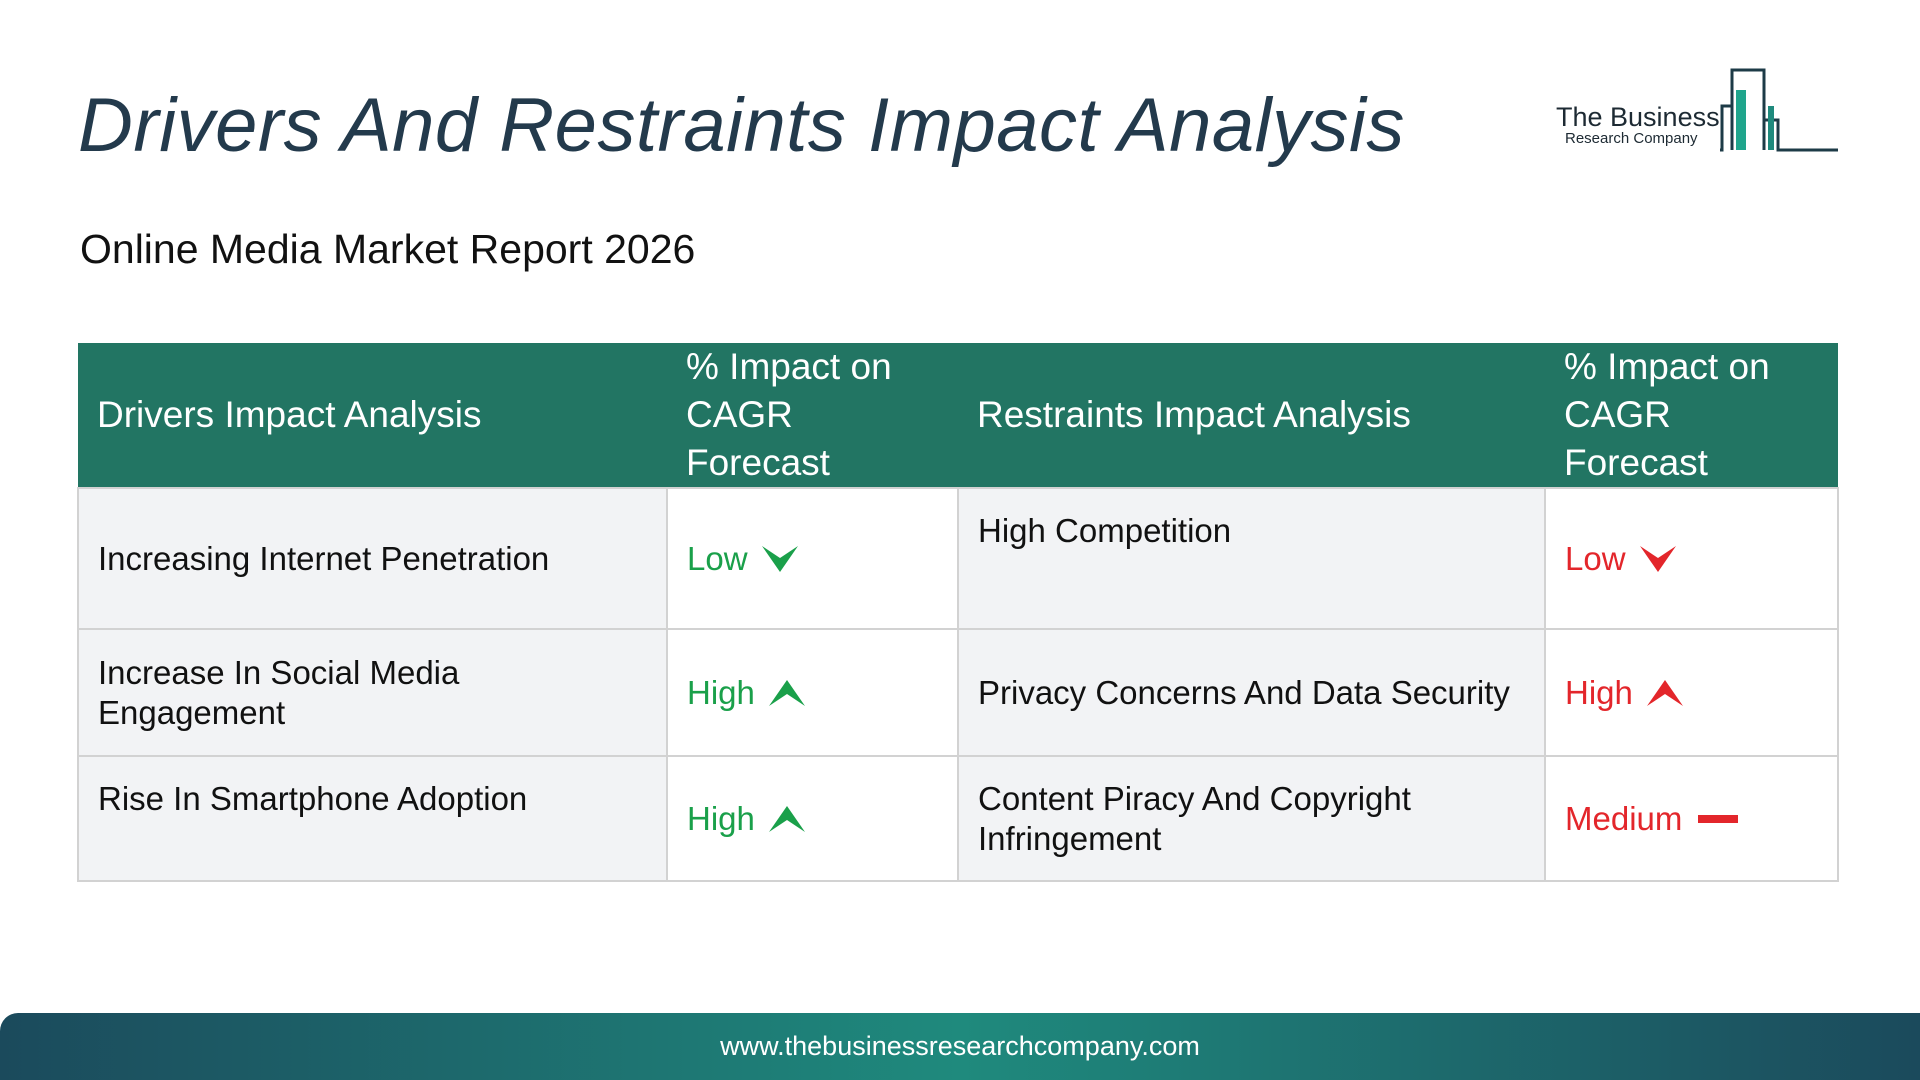 Image resolution: width=1920 pixels, height=1080 pixels. What do you see at coordinates (372, 416) in the screenshot?
I see `drivers-header: Drivers Impact Analysis` at bounding box center [372, 416].